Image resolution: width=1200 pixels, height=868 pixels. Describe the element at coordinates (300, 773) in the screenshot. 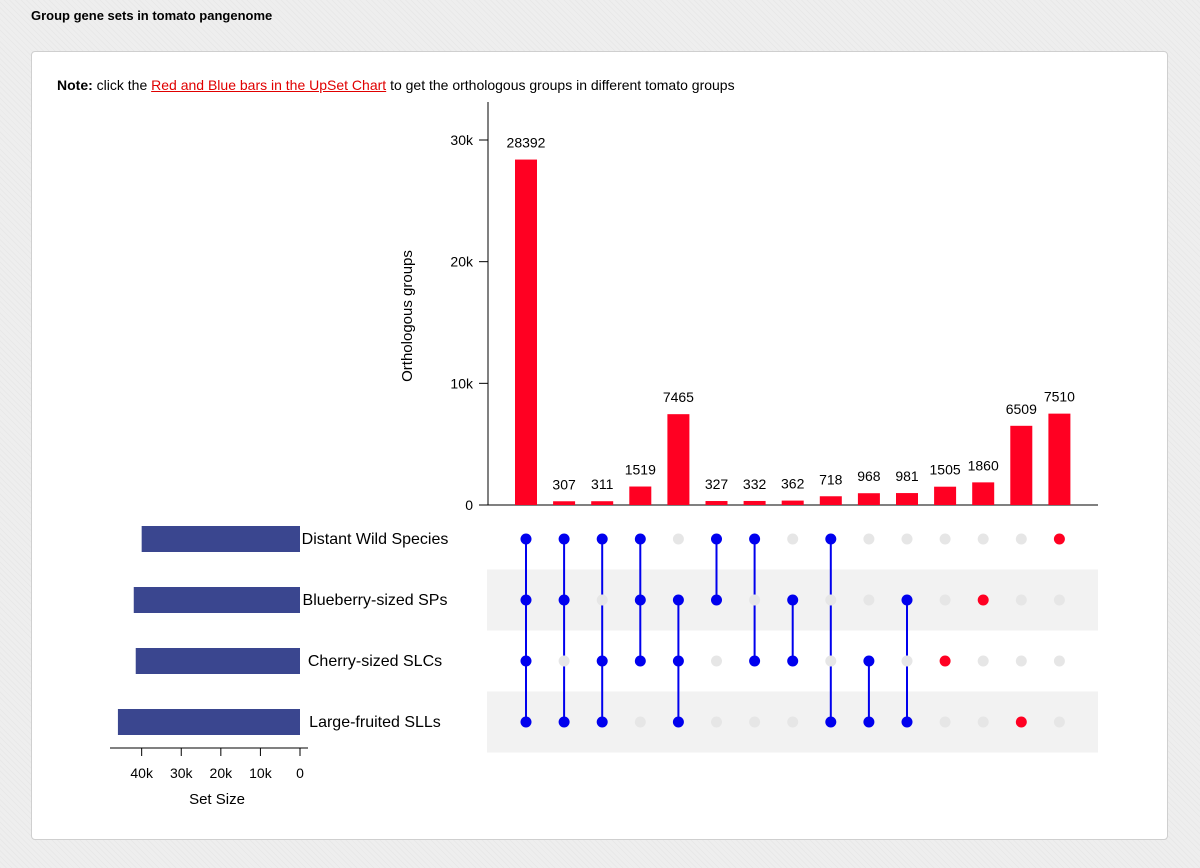

I see `set-size-tick-label: 0` at that location.